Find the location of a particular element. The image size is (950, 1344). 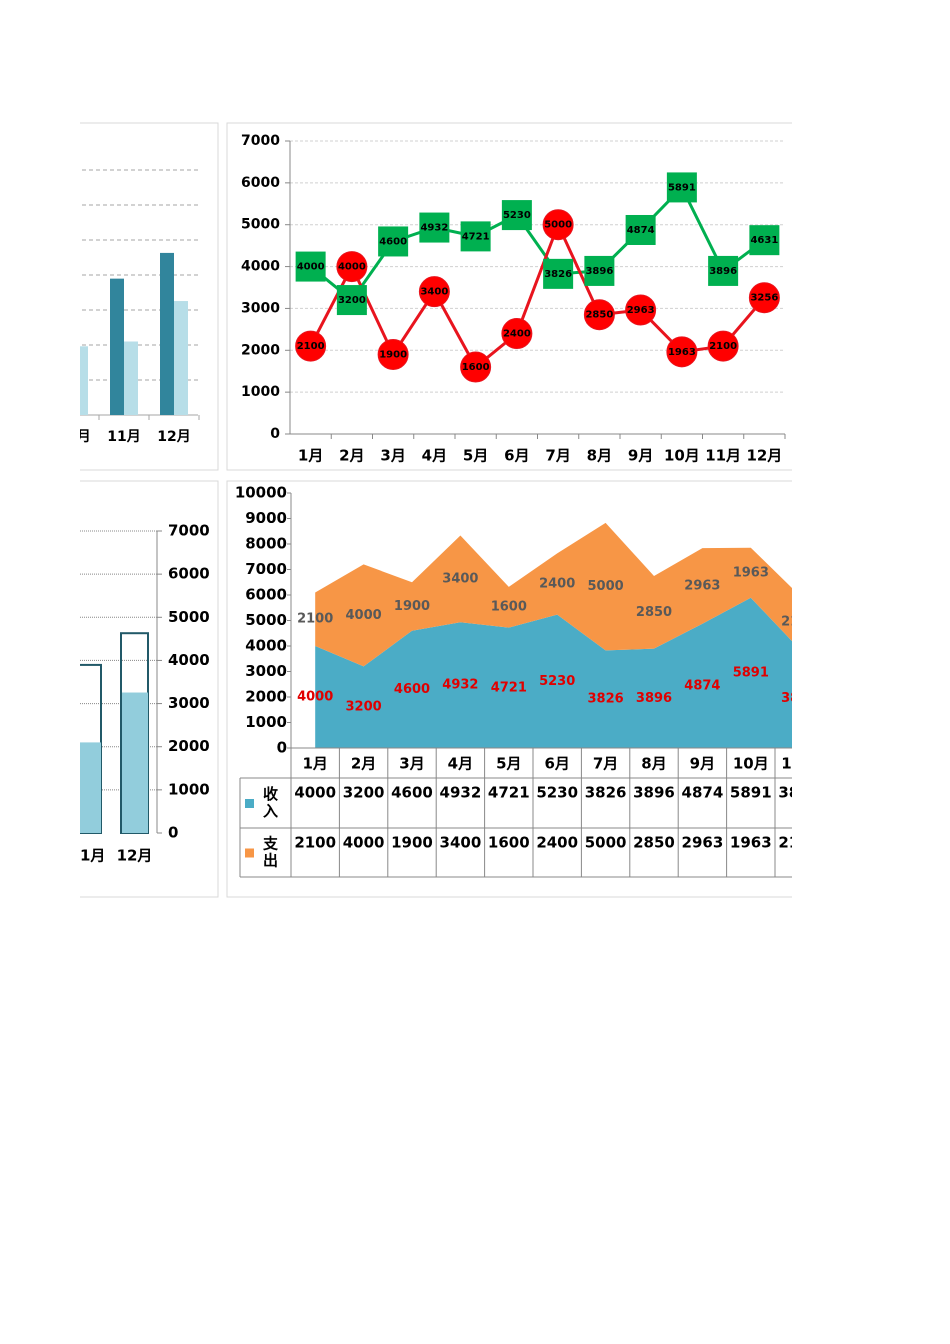

data-label: 3200 is located at coordinates (352, 300).